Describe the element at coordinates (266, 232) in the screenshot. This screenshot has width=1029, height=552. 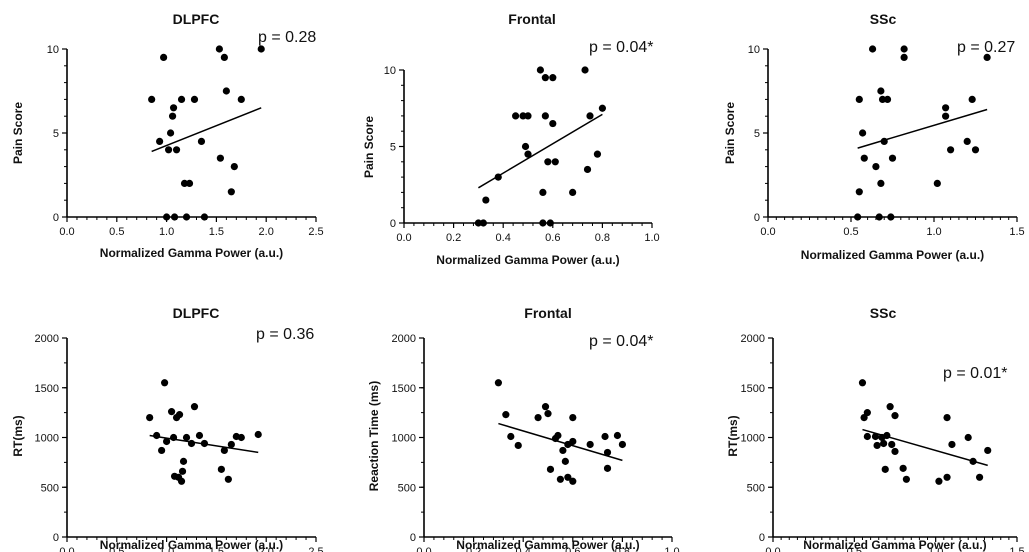
I see `x-tick-label: 2.0` at that location.